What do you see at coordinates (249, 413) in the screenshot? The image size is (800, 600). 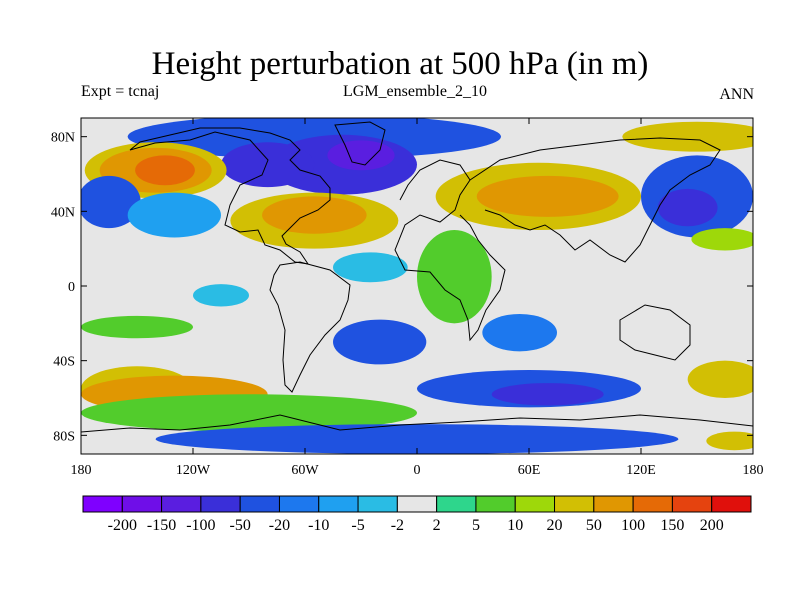 I see `field-region-southern-ocean-green` at bounding box center [249, 413].